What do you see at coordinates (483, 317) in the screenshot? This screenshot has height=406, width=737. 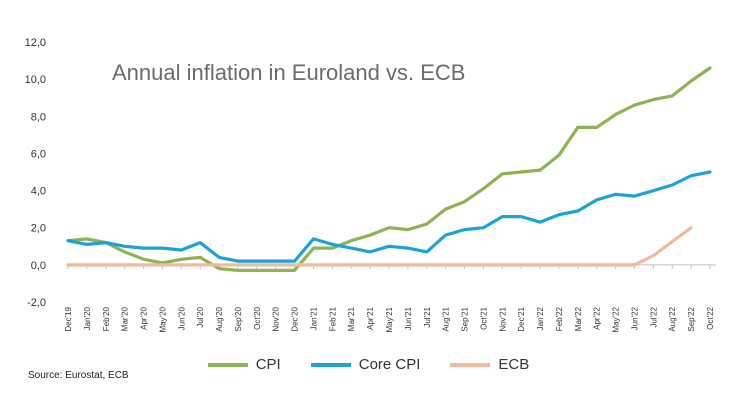 I see `x-tick-label: Oct'21` at bounding box center [483, 317].